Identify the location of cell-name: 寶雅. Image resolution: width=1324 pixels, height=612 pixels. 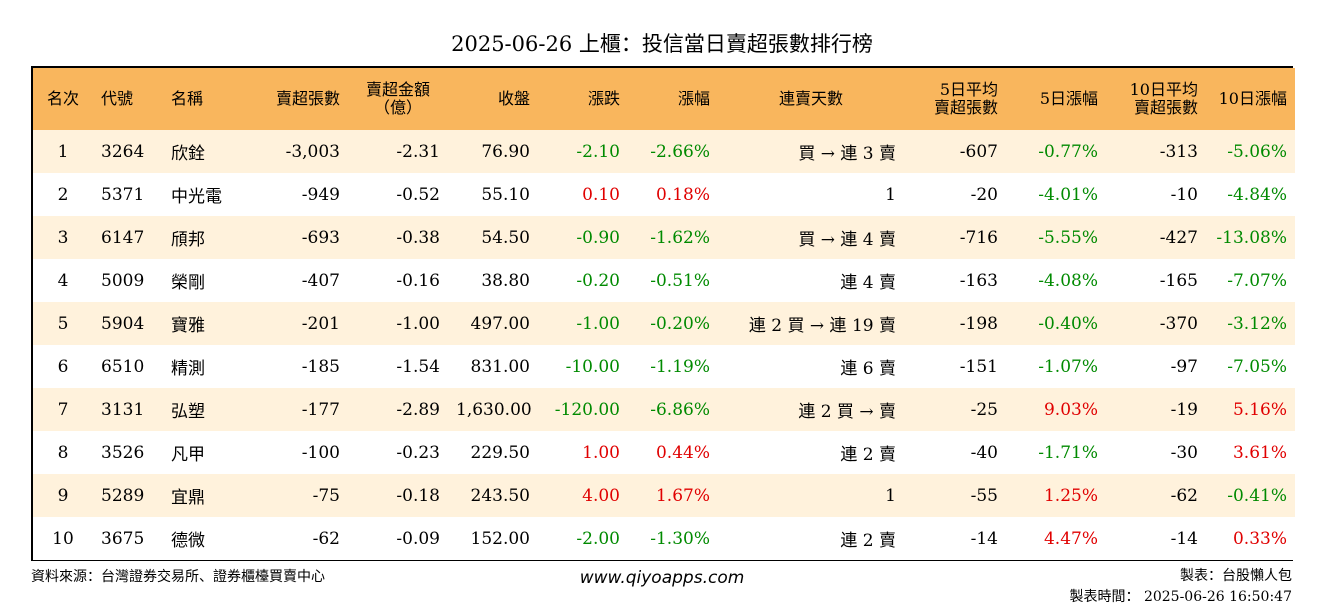
(188, 326).